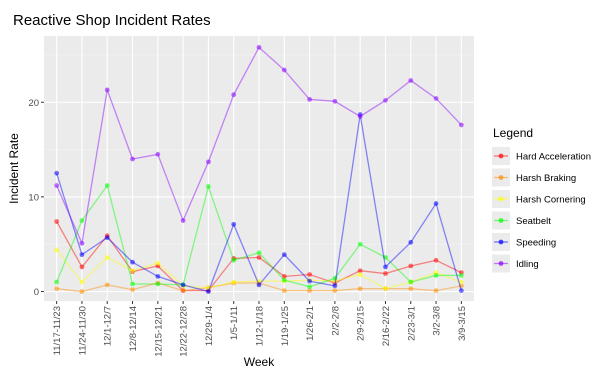  Describe the element at coordinates (546, 178) in the screenshot. I see `legend-label: Harsh Braking` at that location.